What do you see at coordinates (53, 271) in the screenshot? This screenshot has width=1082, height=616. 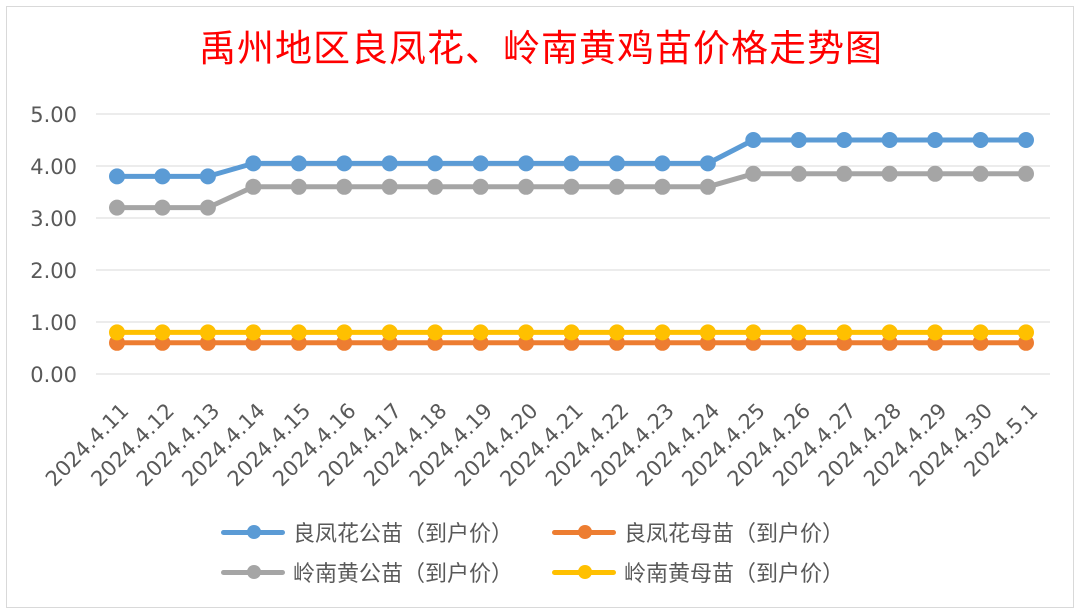 I see `y-tick-label: 2.00` at bounding box center [53, 271].